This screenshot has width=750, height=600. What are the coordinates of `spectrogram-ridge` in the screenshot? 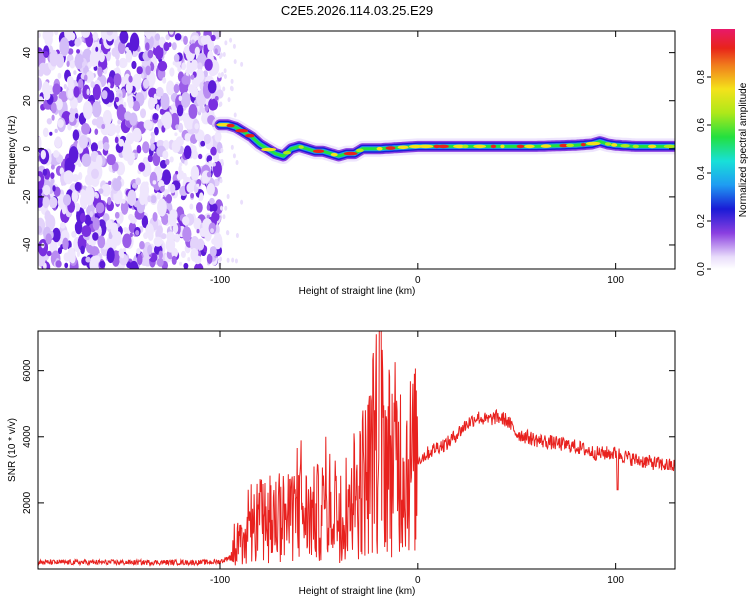 It's located at (443, 140).